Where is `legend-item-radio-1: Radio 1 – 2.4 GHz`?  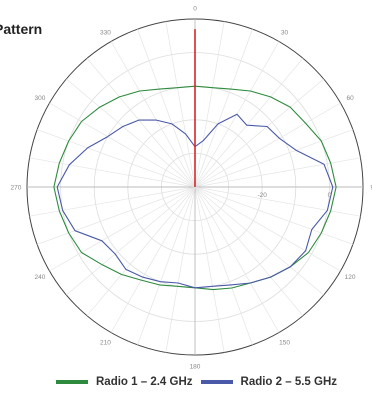
legend-item-radio-1: Radio 1 – 2.4 GHz is located at coordinates (124, 382).